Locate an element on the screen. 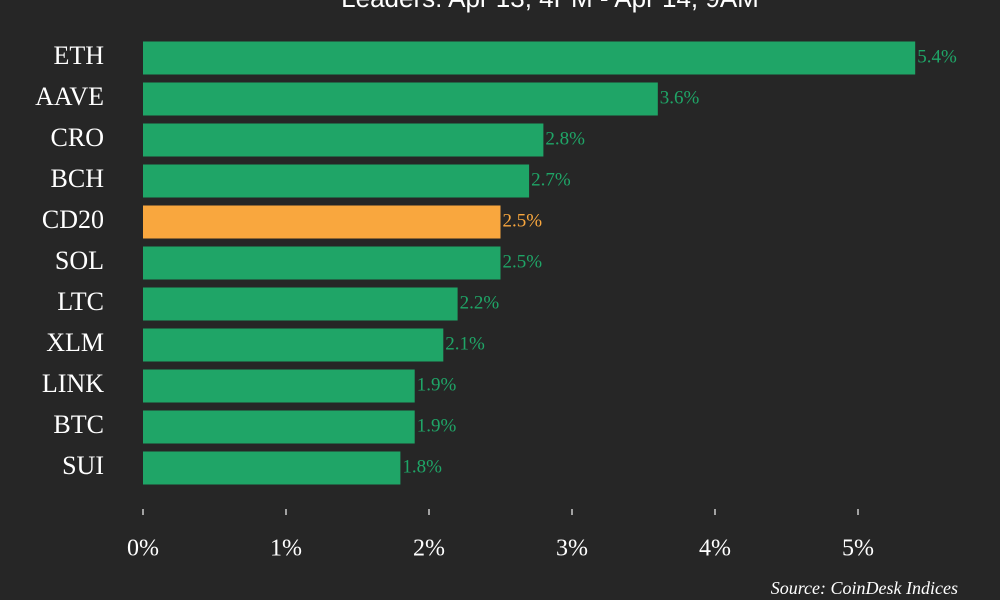  value-label: 1.8% is located at coordinates (422, 466).